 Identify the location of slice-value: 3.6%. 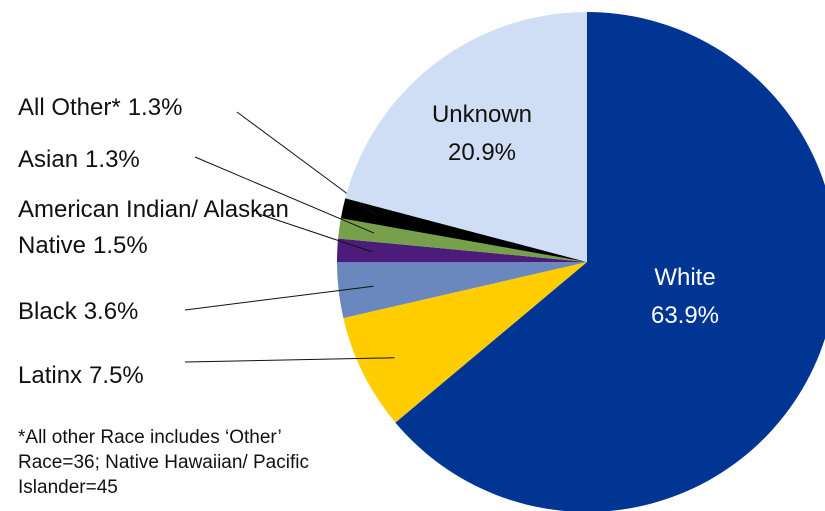
(111, 311).